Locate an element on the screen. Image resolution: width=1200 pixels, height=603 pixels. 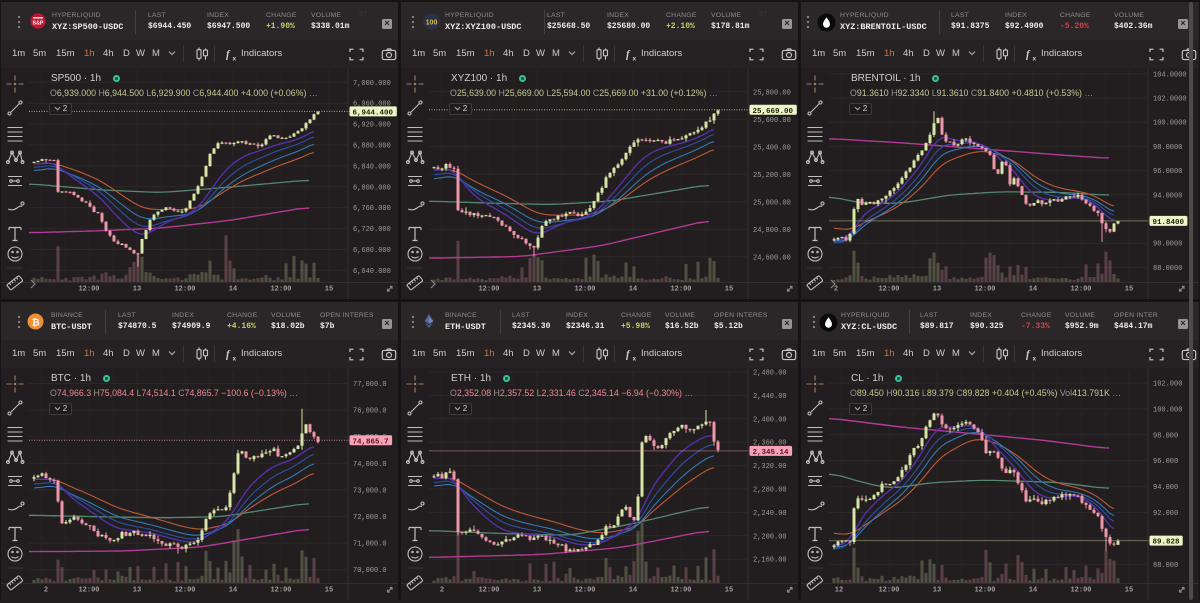
svg-text: 72,000.0 is located at coordinates (370, 518).